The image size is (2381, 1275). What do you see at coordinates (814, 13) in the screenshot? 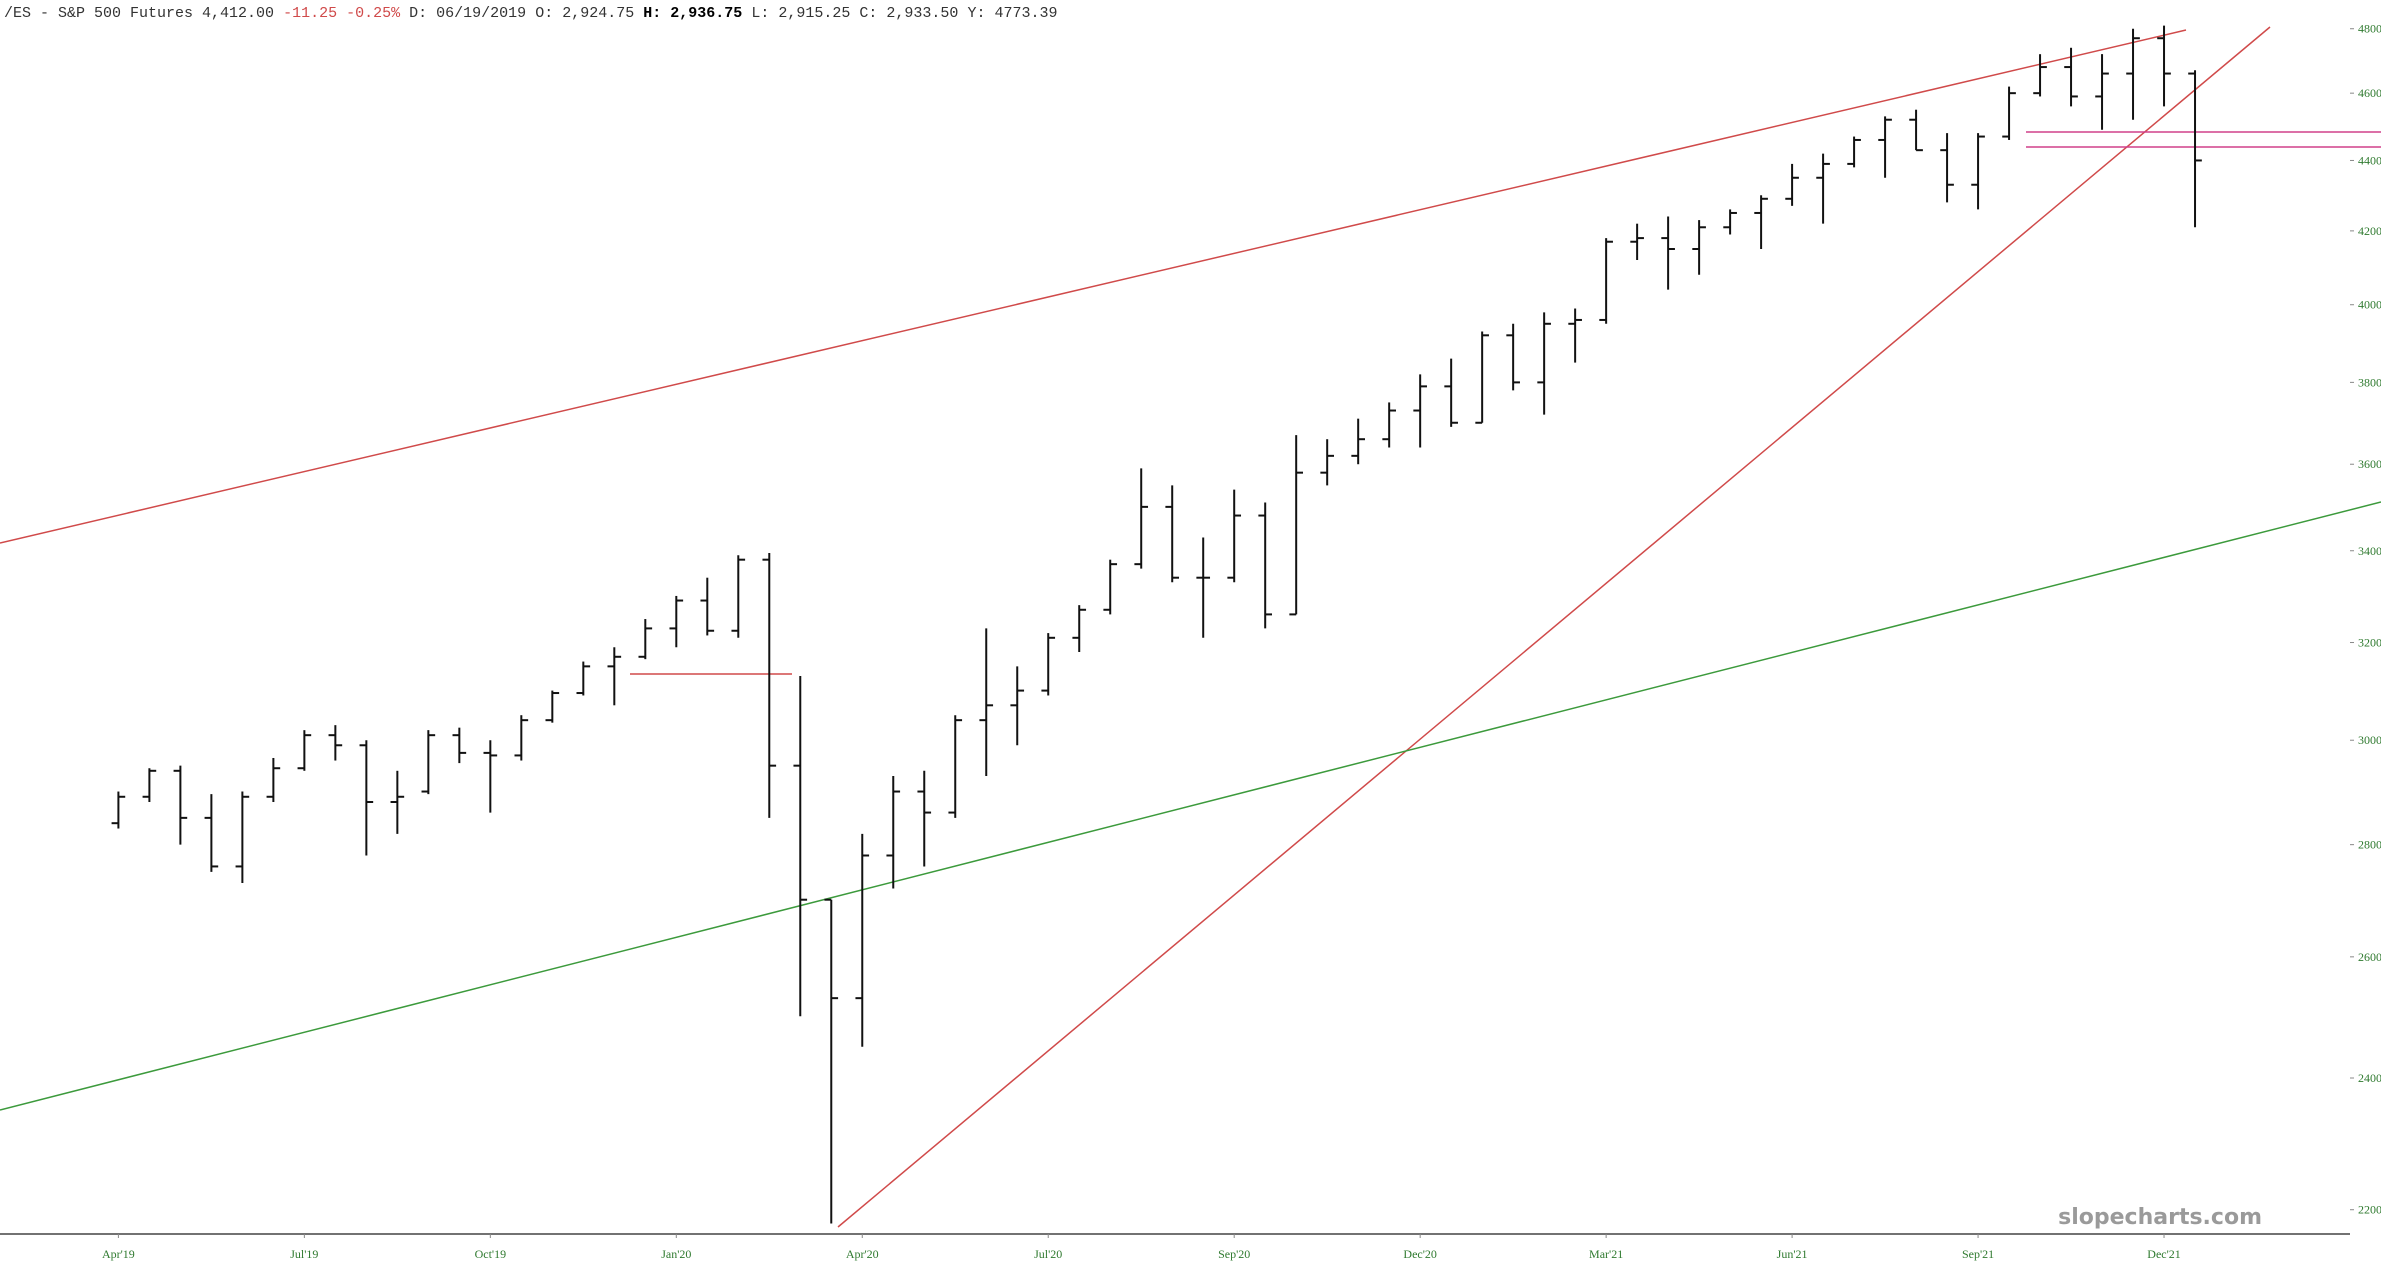
I see `readout-value: 2,915.25` at bounding box center [814, 13].